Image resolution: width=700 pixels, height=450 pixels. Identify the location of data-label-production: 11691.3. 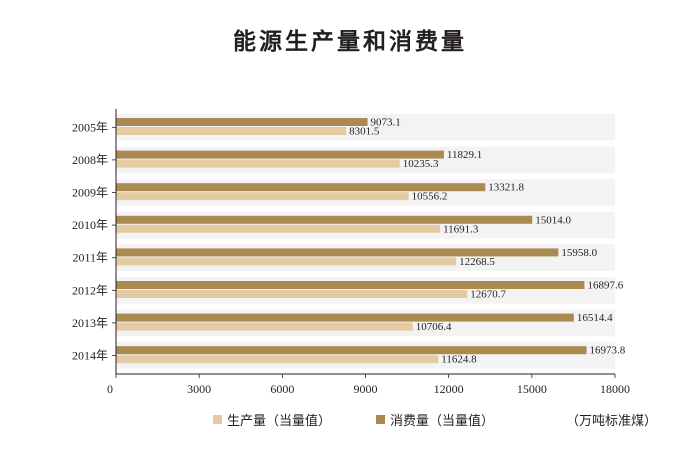
(461, 229).